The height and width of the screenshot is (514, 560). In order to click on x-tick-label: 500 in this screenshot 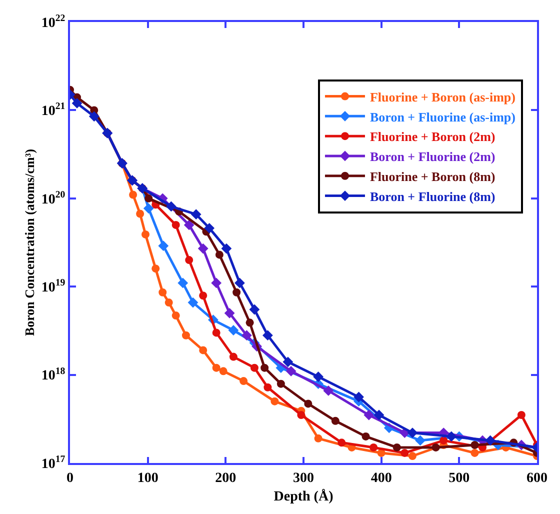, I will do `click(459, 478)`.